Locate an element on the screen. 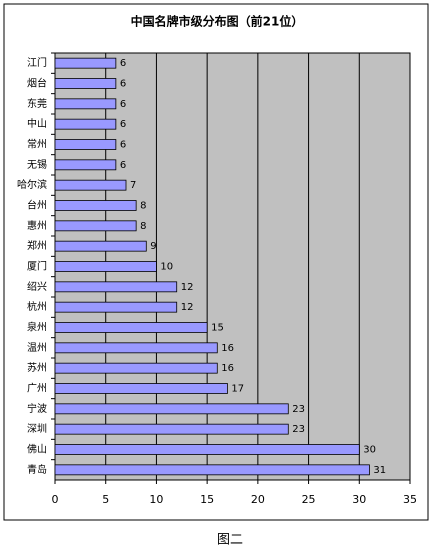 Image resolution: width=435 pixels, height=550 pixels. caption: 图二 is located at coordinates (230, 540).